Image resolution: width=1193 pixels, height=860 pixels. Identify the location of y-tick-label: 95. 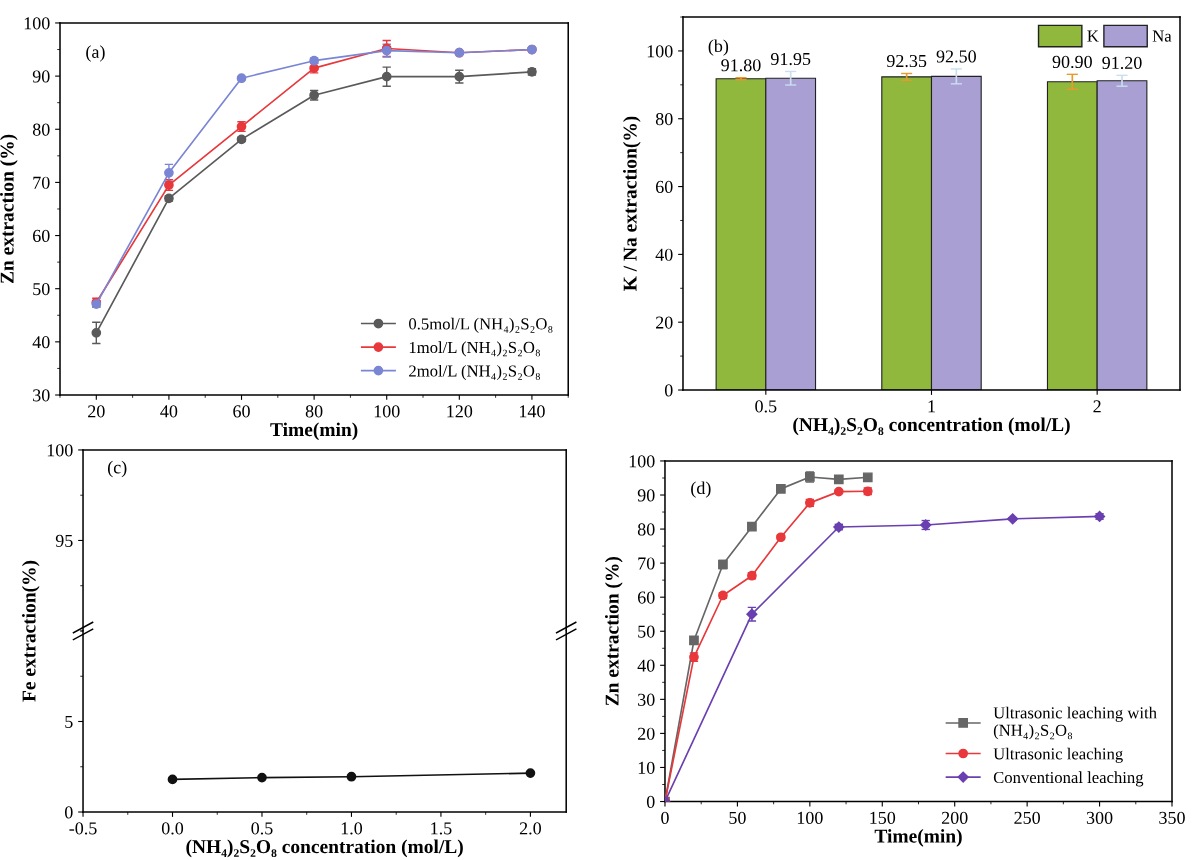
(64, 540).